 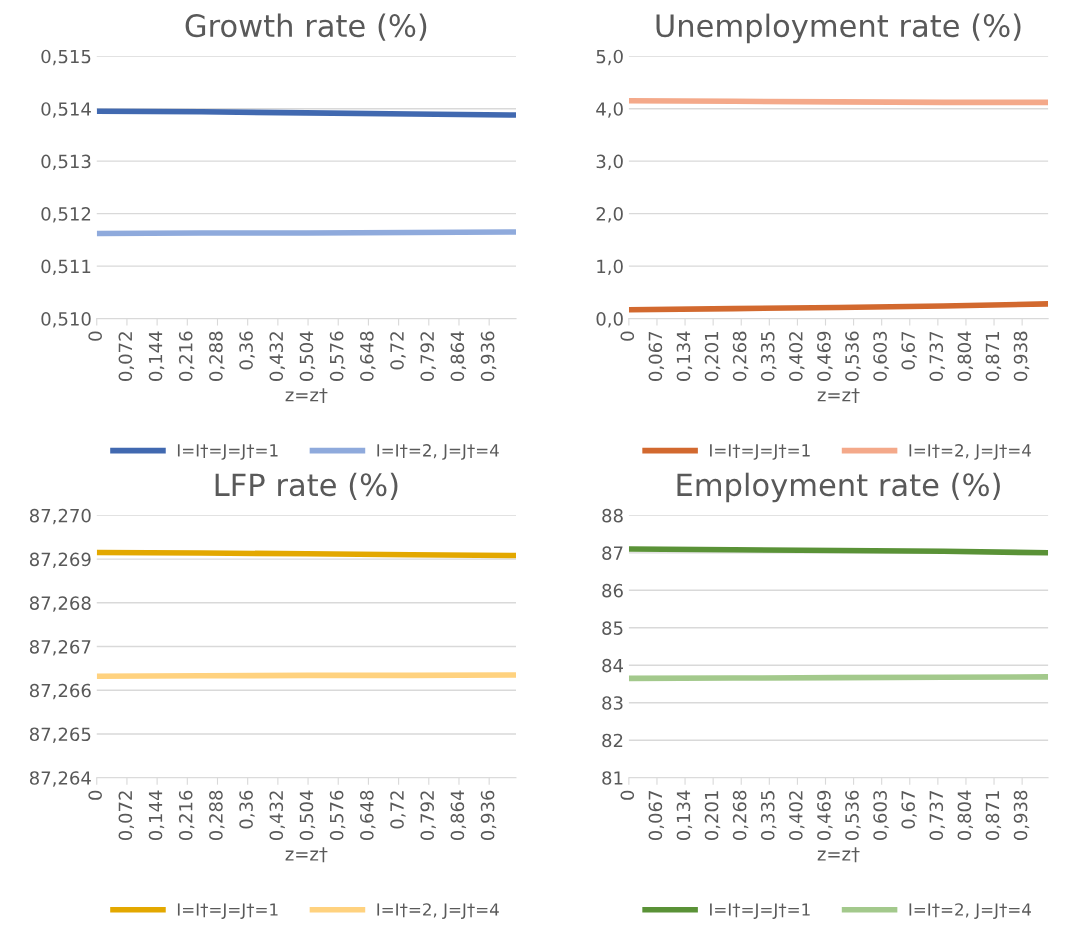 I want to click on chart-title: Employment rate (%), so click(x=838, y=487).